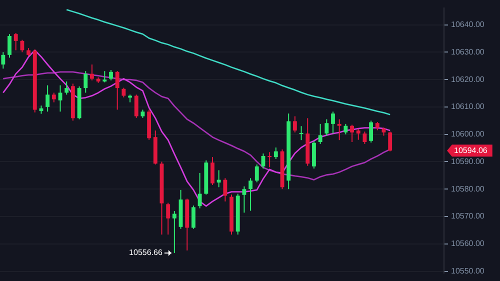 The image size is (500, 281). What do you see at coordinates (468, 216) in the screenshot?
I see `y-tick-label: 10570.00` at bounding box center [468, 216].